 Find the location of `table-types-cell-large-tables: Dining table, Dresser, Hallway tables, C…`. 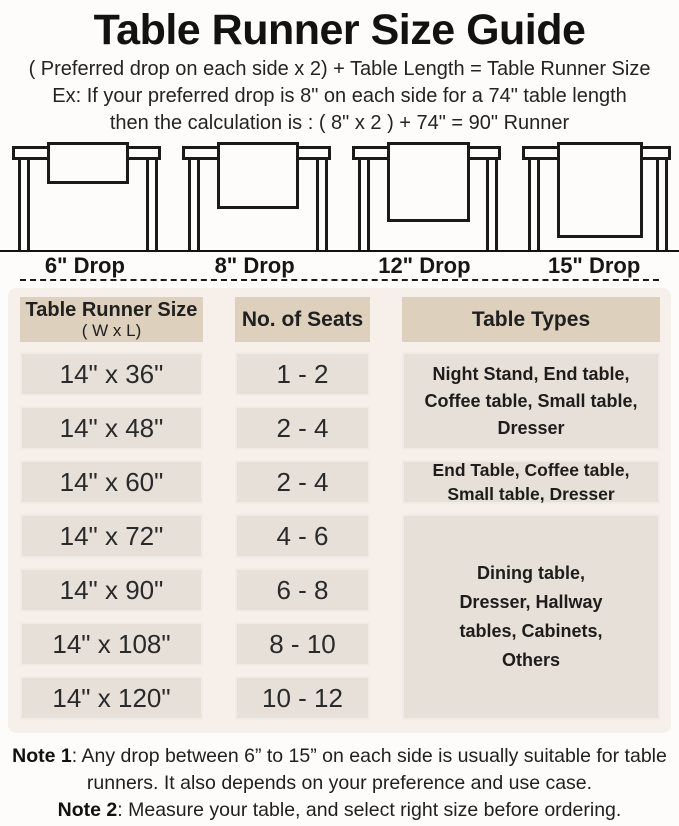

table-types-cell-large-tables: Dining table, Dresser, Hallway tables, C… is located at coordinates (531, 617).